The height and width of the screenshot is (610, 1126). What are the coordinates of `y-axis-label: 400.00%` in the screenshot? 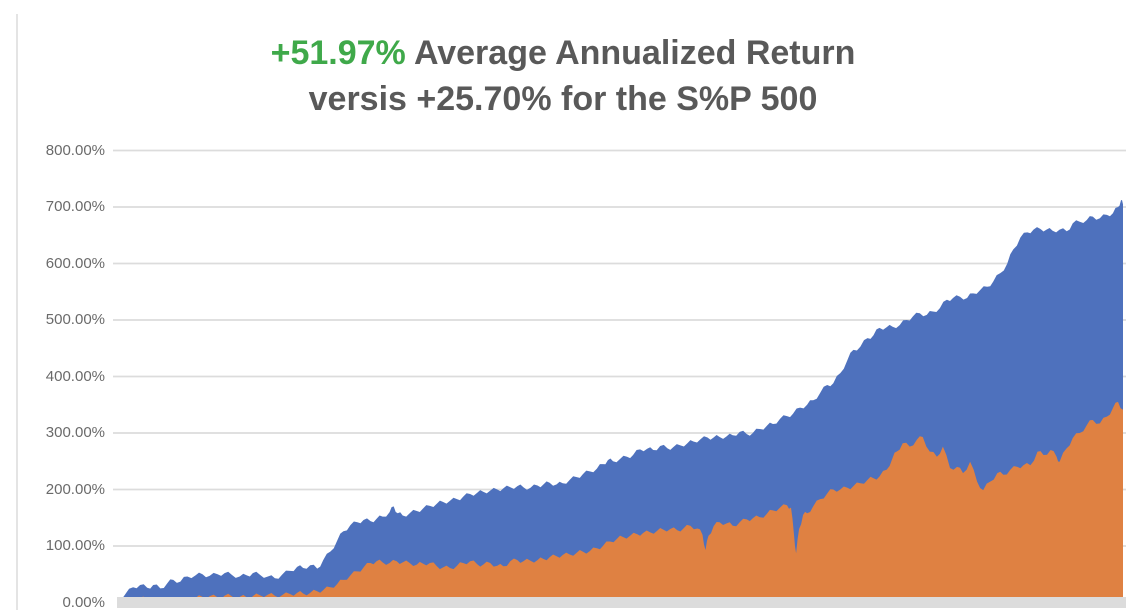 It's located at (75, 376).